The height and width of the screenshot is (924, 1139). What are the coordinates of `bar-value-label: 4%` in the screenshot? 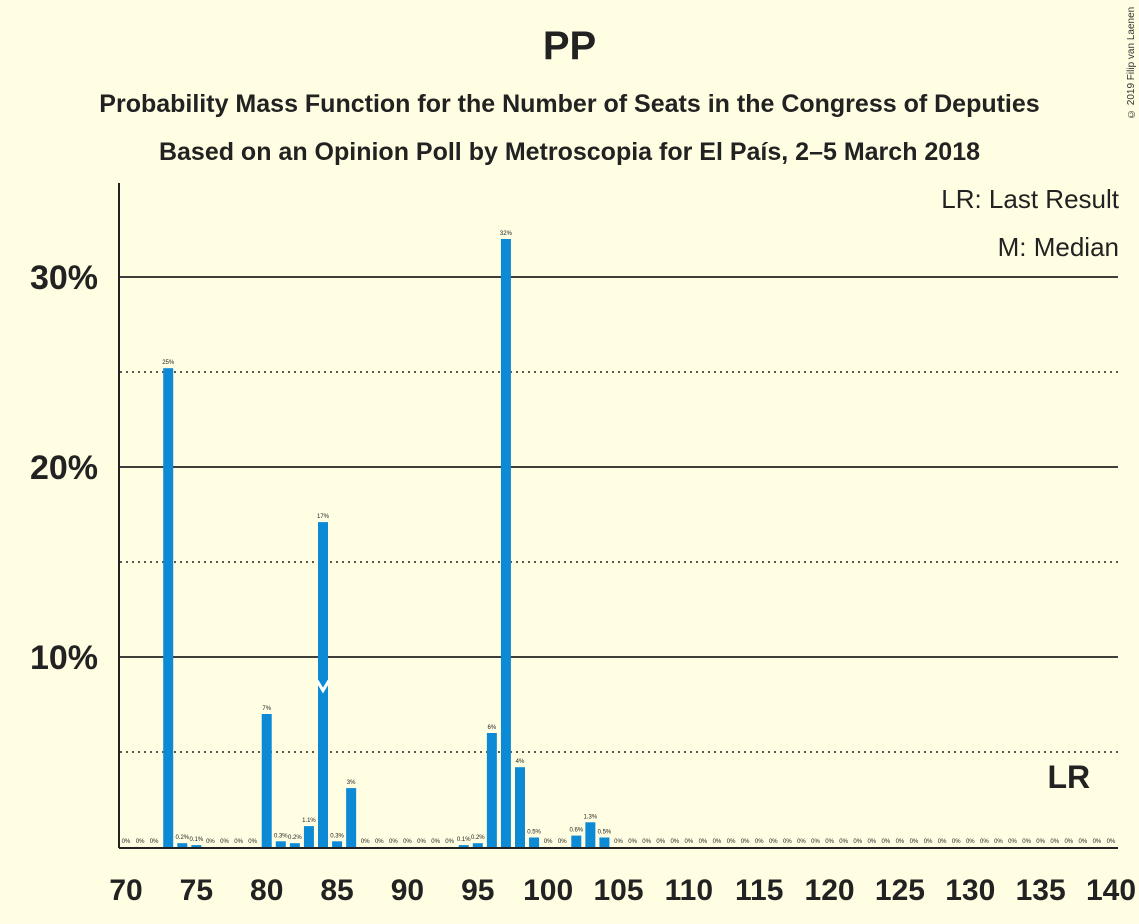 It's located at (520, 762).